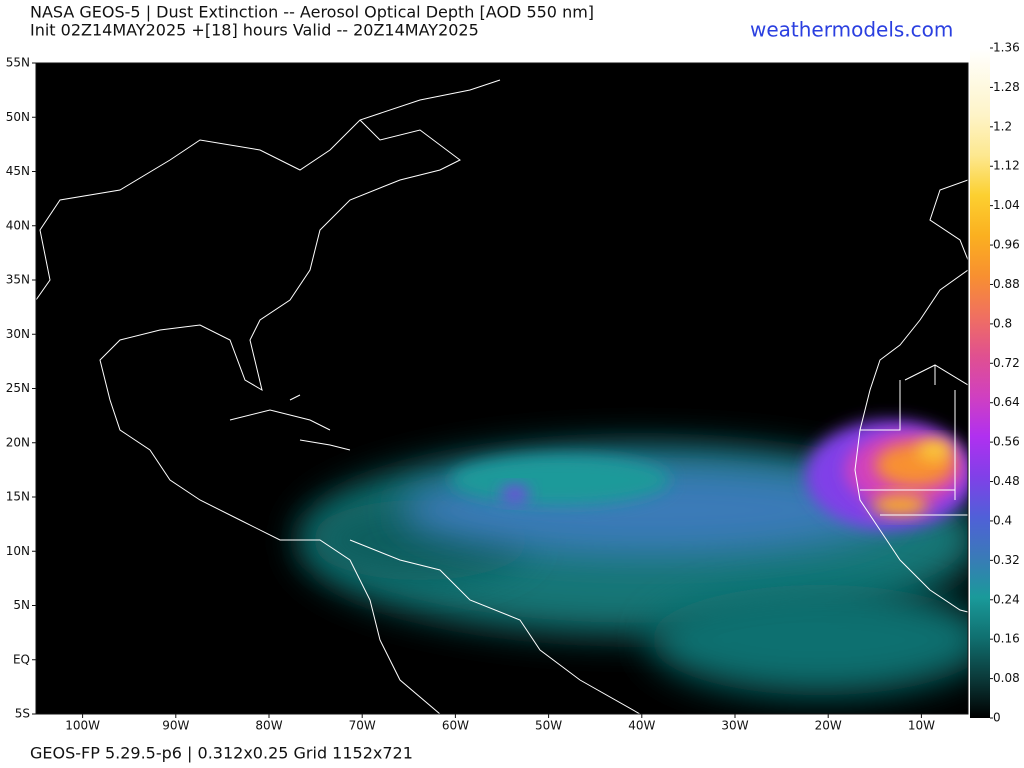  What do you see at coordinates (1002, 323) in the screenshot?
I see `colorbar-tick-label: 0.8` at bounding box center [1002, 323].